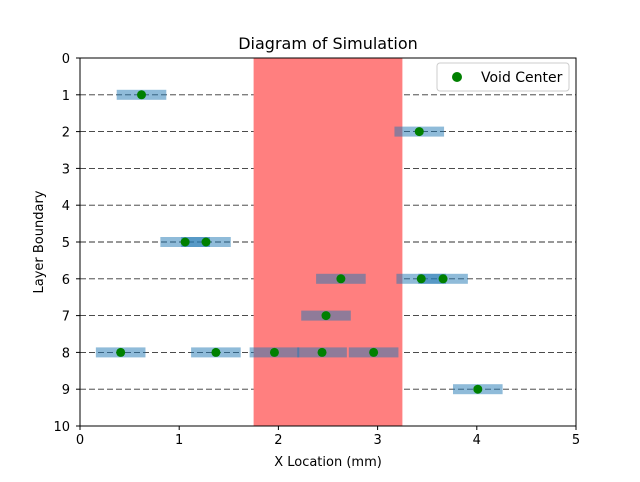  Describe the element at coordinates (278, 440) in the screenshot. I see `x-tick-label: 2` at that location.